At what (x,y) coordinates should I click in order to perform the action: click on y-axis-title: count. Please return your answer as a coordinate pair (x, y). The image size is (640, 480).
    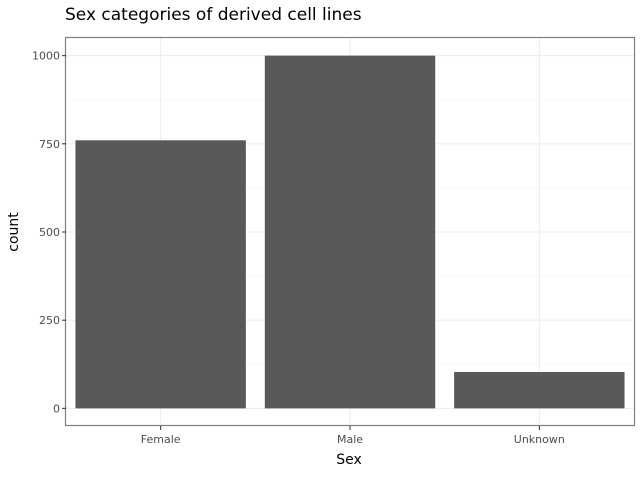
    Looking at the image, I should click on (14, 232).